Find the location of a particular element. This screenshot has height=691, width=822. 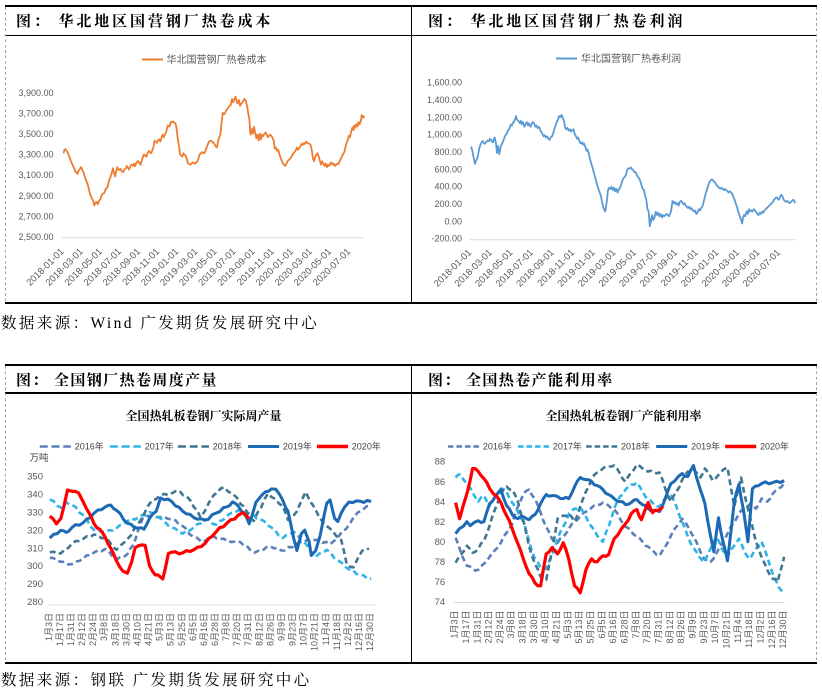

svg-text: 全国热轧板卷钢厂实际周产量 is located at coordinates (203, 415).